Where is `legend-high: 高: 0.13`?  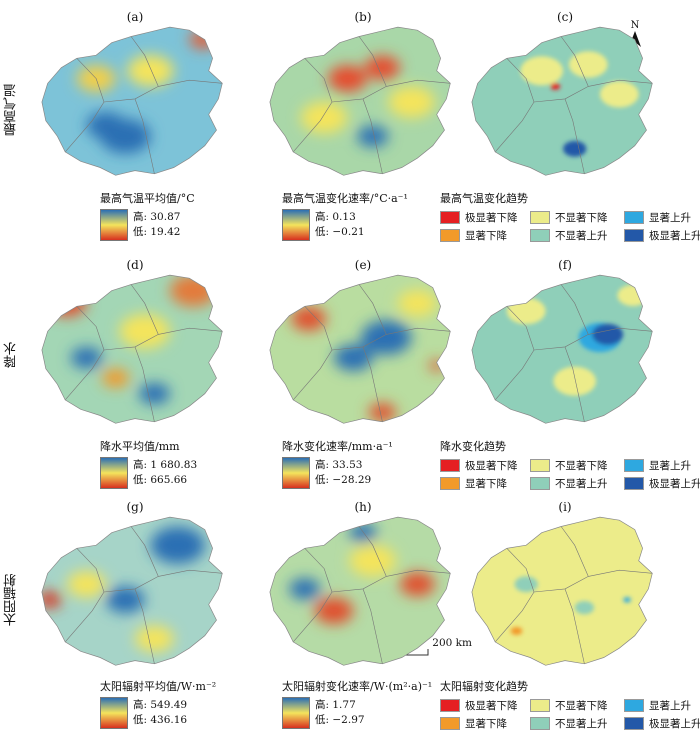
legend-high: 高: 0.13 is located at coordinates (335, 217).